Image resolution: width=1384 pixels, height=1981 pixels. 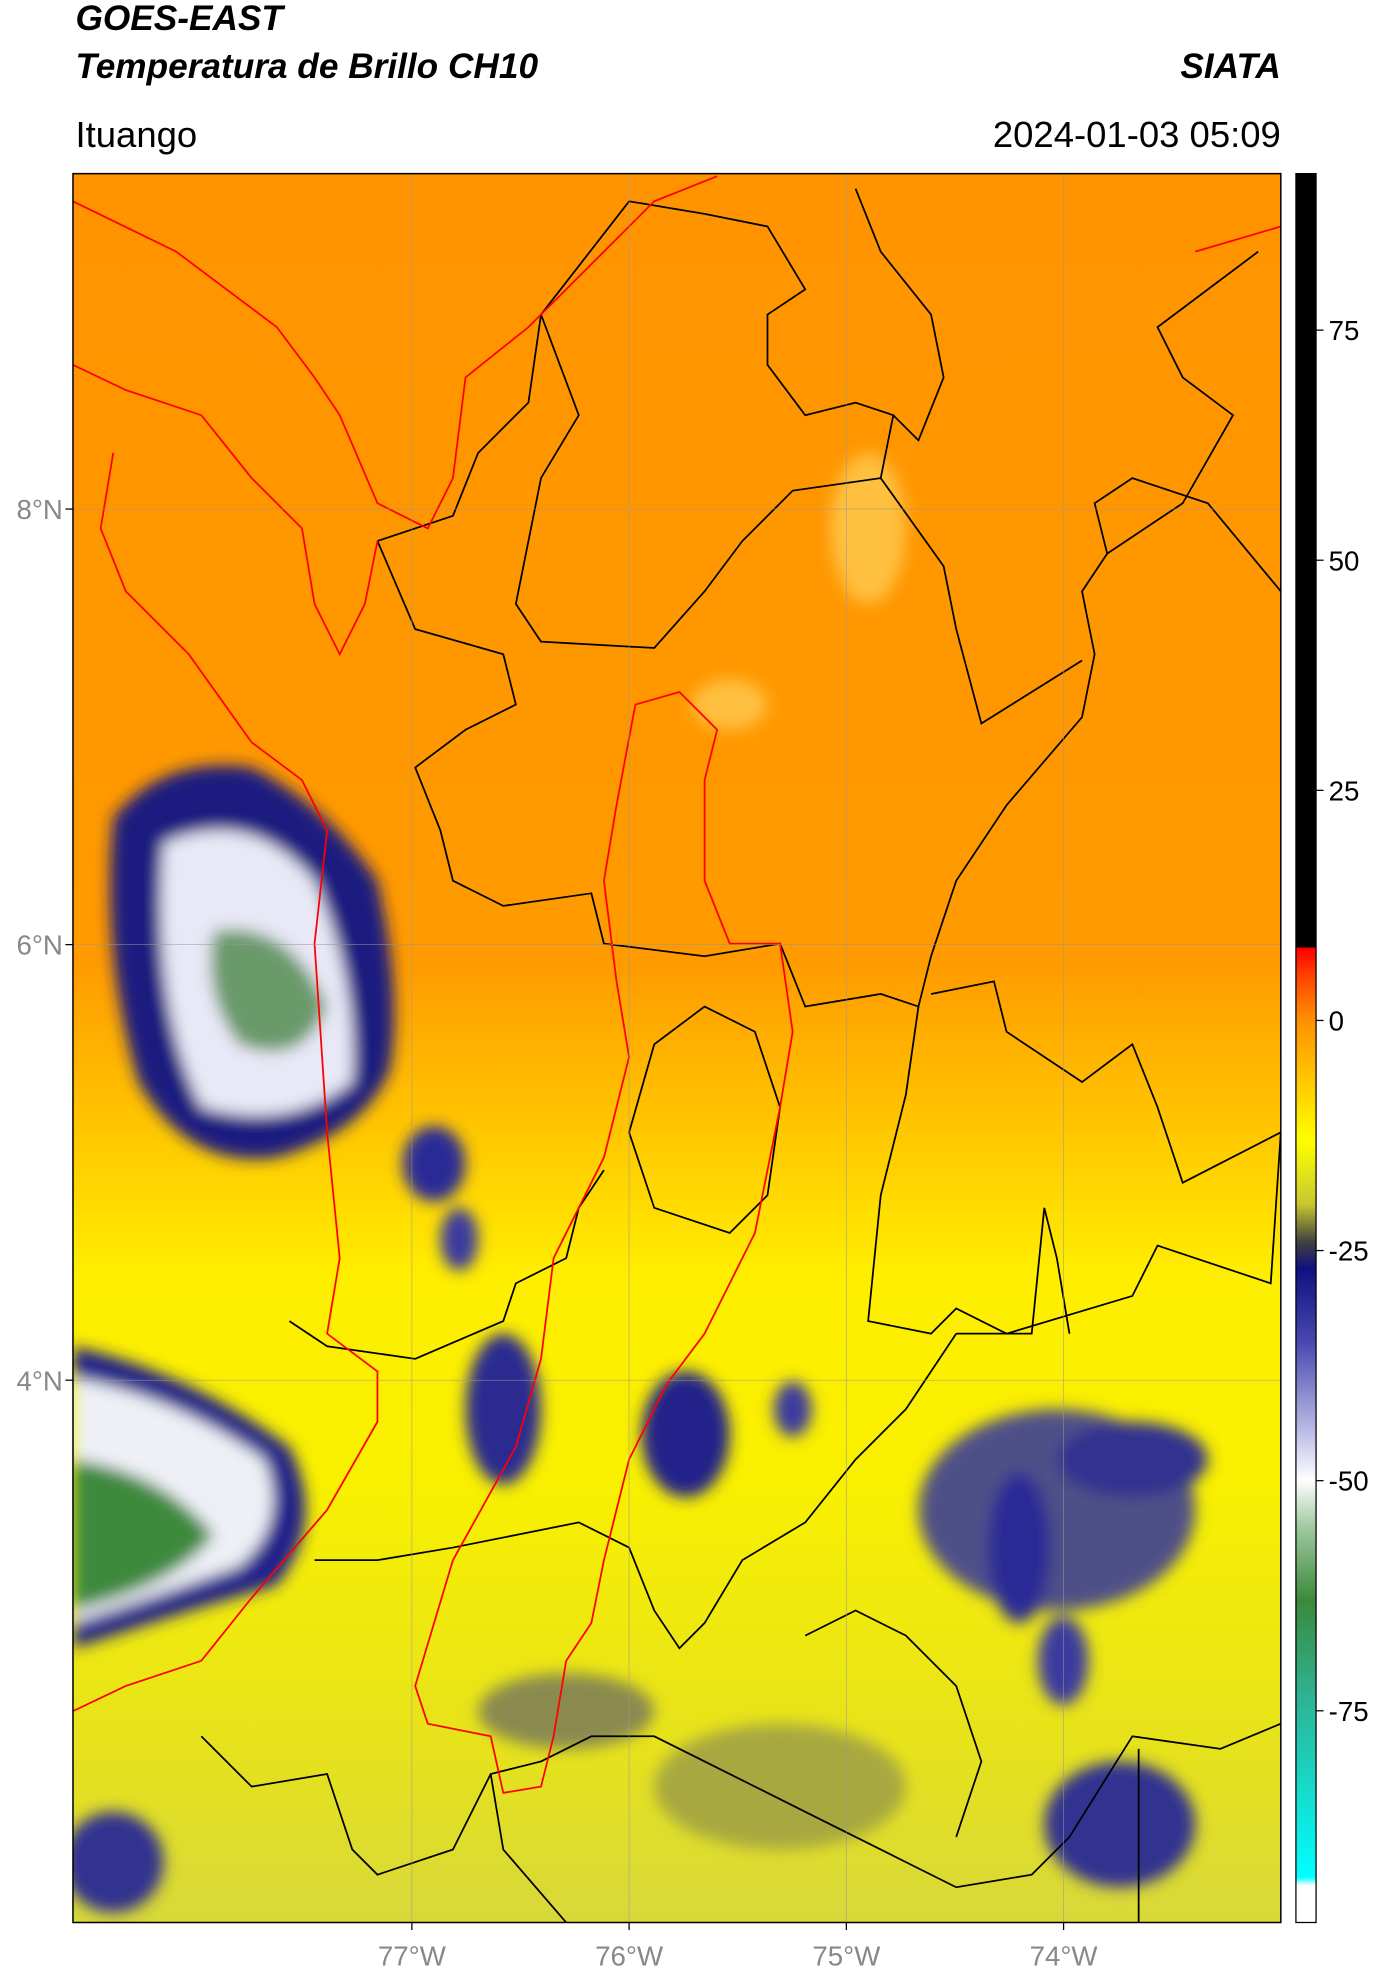 I want to click on x-tick-label: 76°W, so click(x=629, y=1955).